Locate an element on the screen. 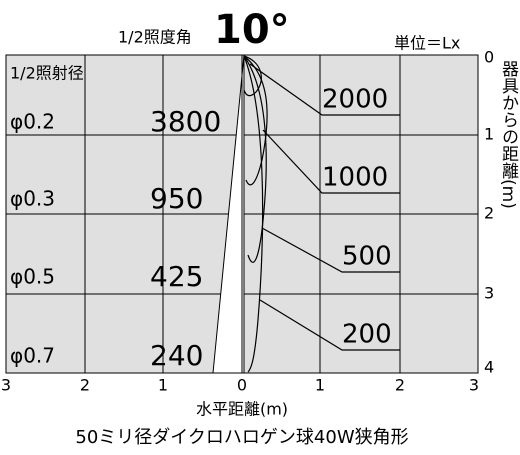 Image resolution: width=520 pixels, height=455 pixels. y-tick-label: 1 is located at coordinates (489, 134).